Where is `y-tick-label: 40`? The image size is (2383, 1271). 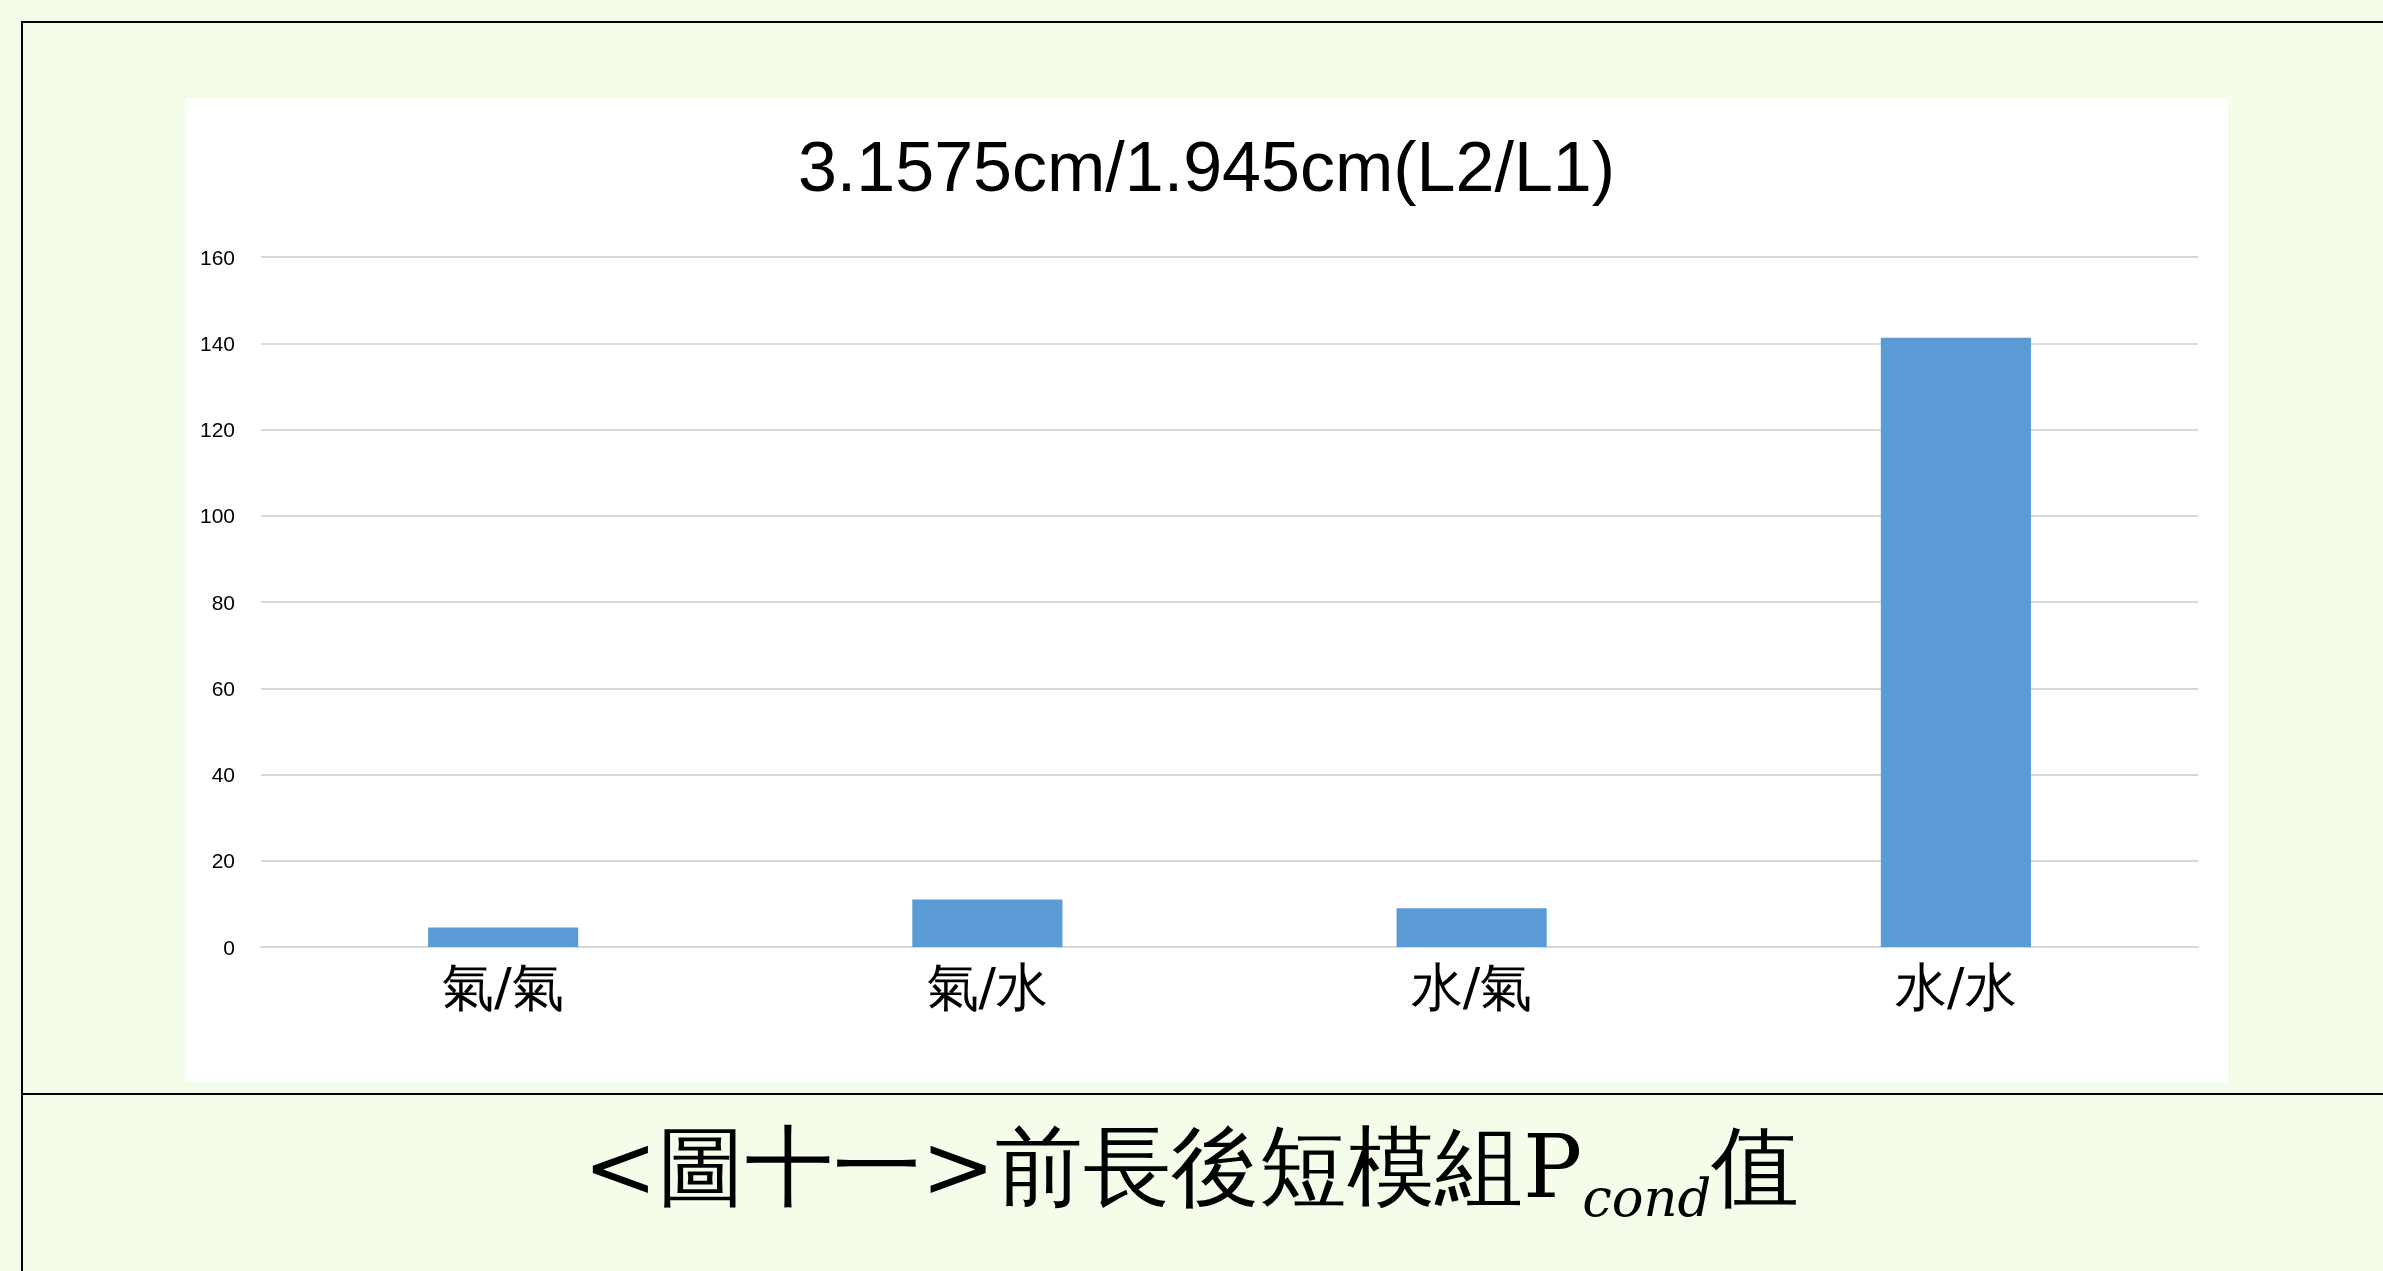
y-tick-label: 40 is located at coordinates (223, 774).